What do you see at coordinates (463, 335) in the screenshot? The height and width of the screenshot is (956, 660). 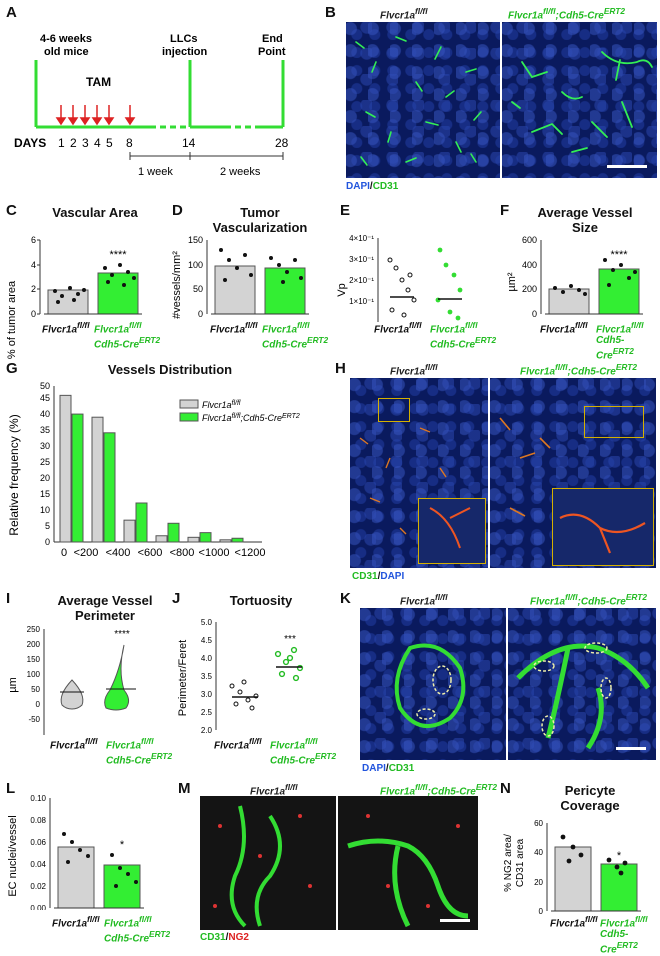 I see `panel-e-xlabel-ko: Flvcr1afl/fl Cdh5-CreERT2` at bounding box center [463, 335].